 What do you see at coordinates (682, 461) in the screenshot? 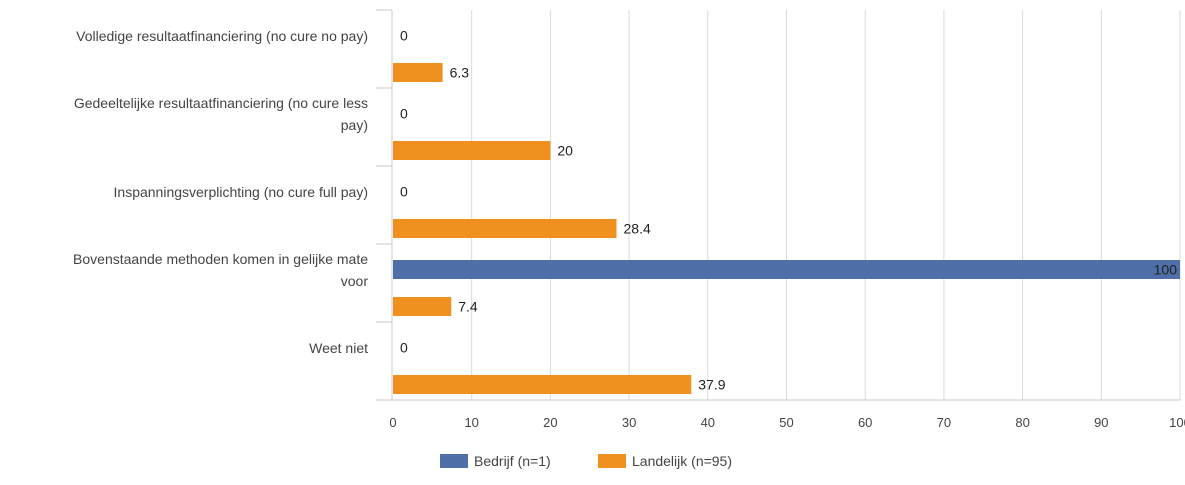
I see `legend-label: Landelijk (n=95)` at bounding box center [682, 461].